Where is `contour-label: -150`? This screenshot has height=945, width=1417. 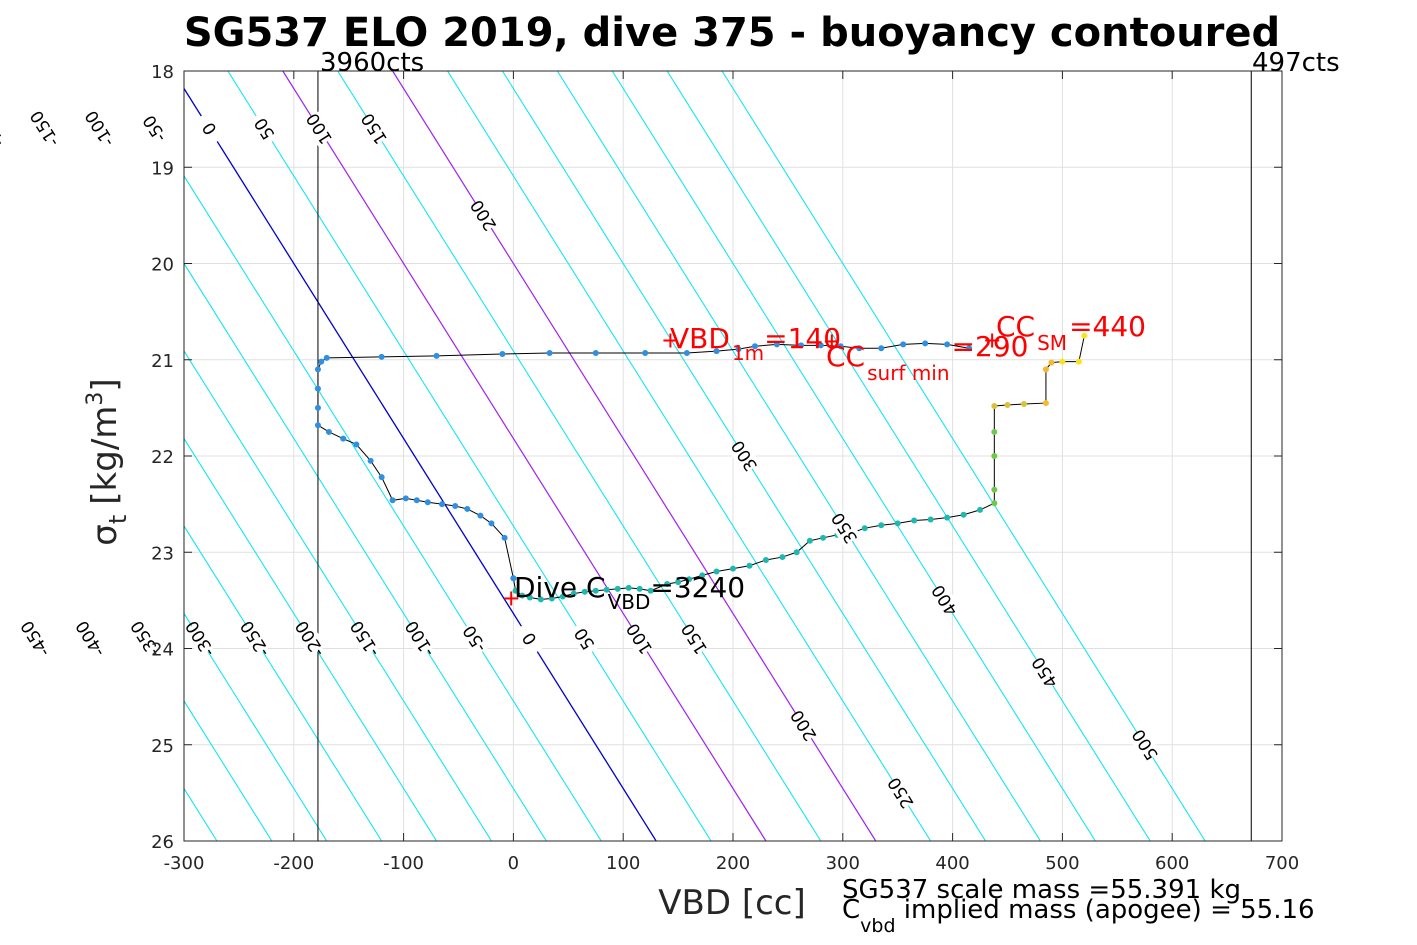 contour-label: -150 is located at coordinates (45, 128).